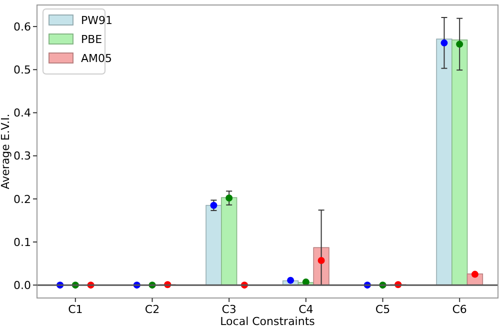 Image resolution: width=500 pixels, height=327 pixels. What do you see at coordinates (22, 27) in the screenshot?
I see `y-tick-label: 0.6` at bounding box center [22, 27].